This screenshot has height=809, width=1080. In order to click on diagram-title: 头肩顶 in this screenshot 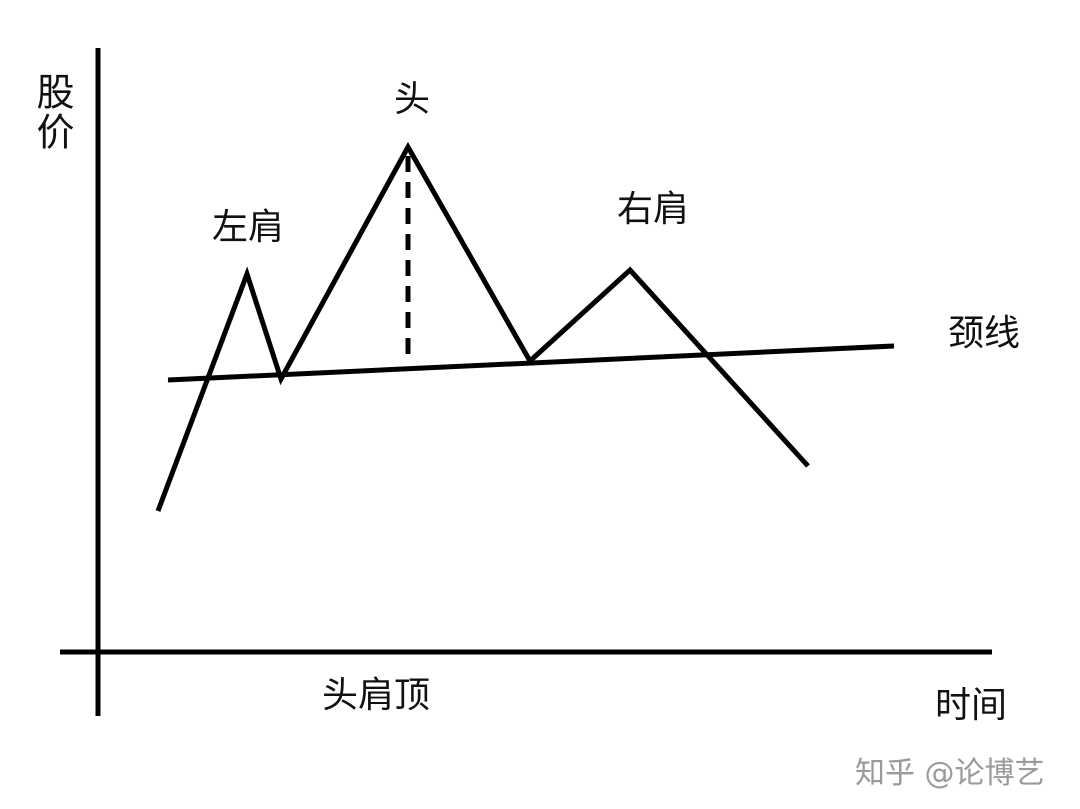, I will do `click(376, 695)`.